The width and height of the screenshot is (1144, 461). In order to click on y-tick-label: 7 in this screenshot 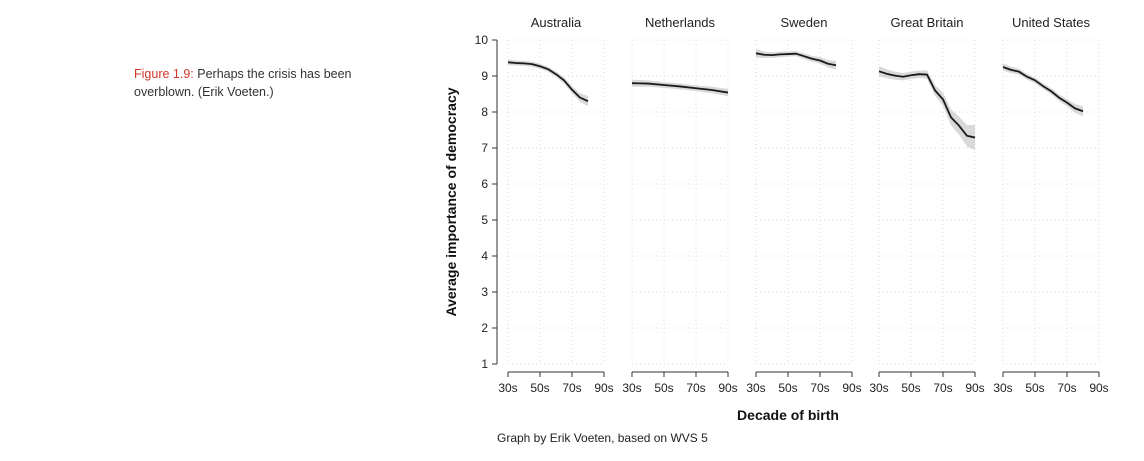, I will do `click(484, 148)`.